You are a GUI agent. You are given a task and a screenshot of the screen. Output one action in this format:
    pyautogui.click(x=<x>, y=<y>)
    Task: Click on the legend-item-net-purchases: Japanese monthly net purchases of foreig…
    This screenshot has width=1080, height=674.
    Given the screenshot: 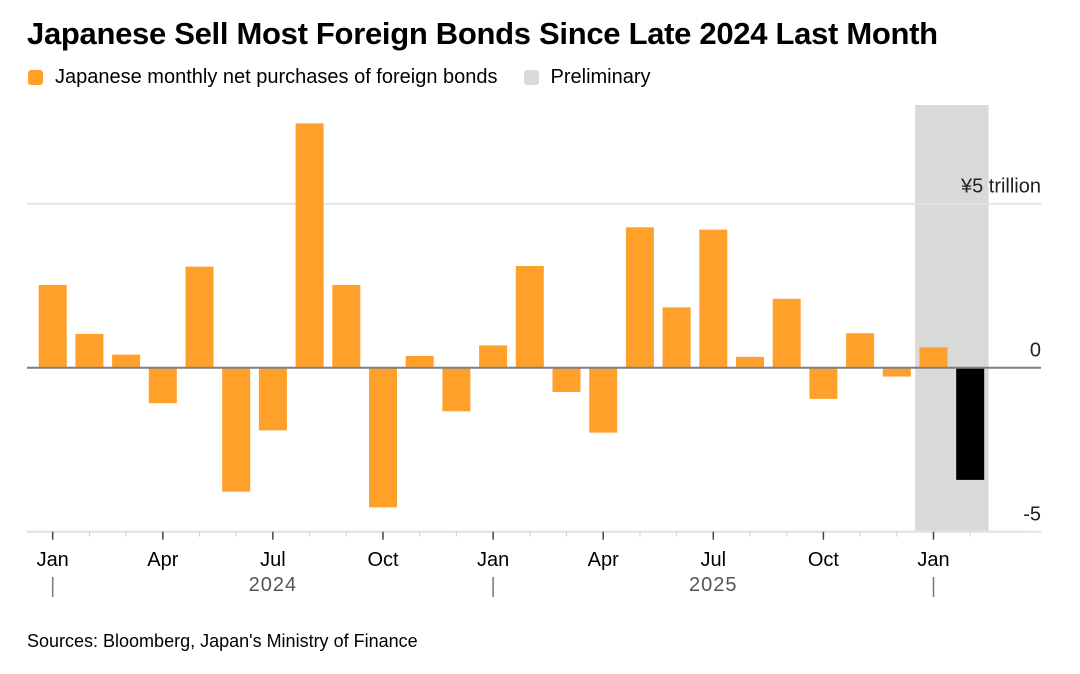 What is the action you would take?
    pyautogui.click(x=263, y=77)
    